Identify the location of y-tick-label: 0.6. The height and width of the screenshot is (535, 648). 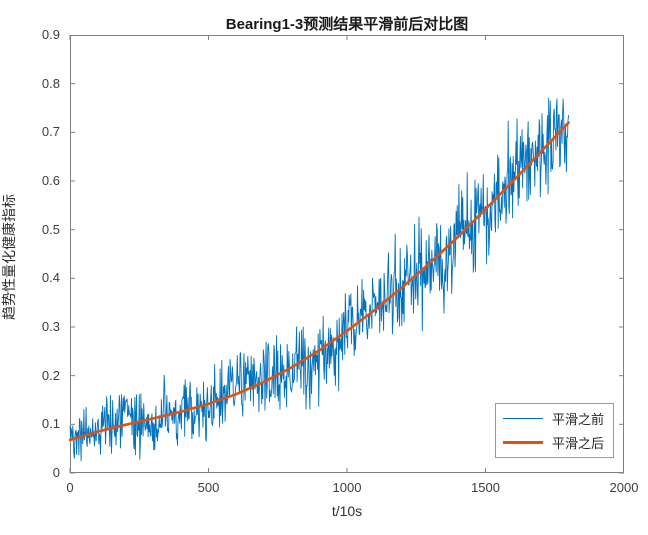
(50, 180).